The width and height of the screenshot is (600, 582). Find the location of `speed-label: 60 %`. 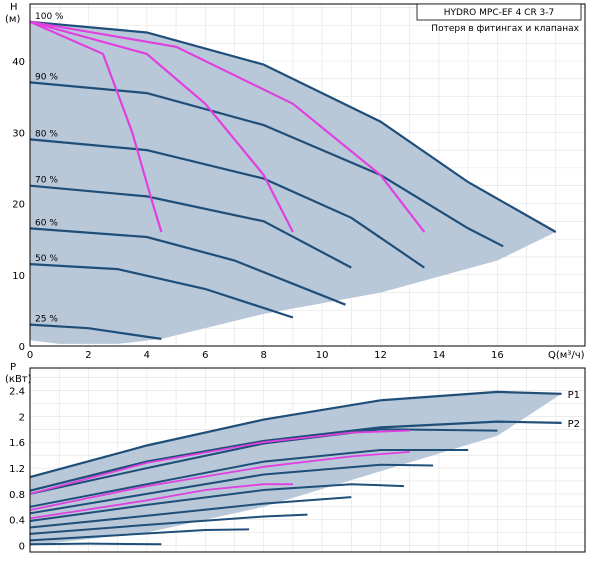

speed-label: 60 % is located at coordinates (46, 223).